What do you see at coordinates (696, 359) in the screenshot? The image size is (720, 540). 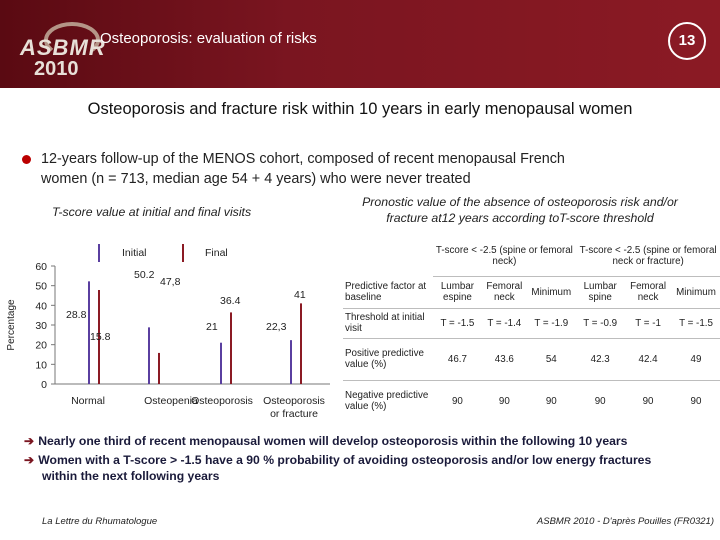 I see `table-cell: 49` at bounding box center [696, 359].